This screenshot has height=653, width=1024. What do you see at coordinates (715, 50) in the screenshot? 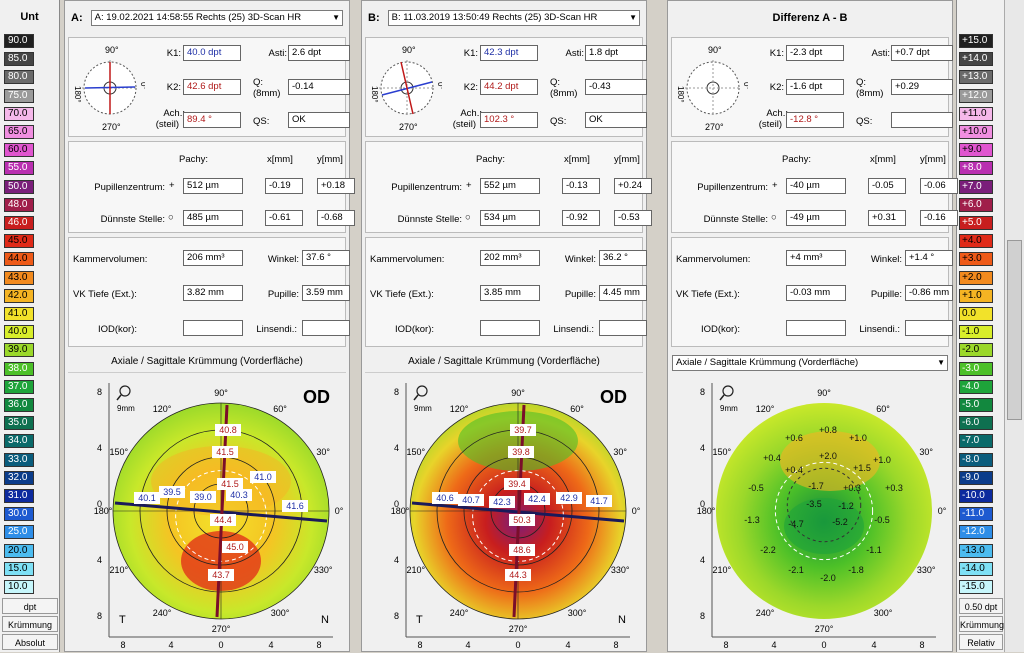
I see `angle-90-label: 90°` at bounding box center [715, 50].